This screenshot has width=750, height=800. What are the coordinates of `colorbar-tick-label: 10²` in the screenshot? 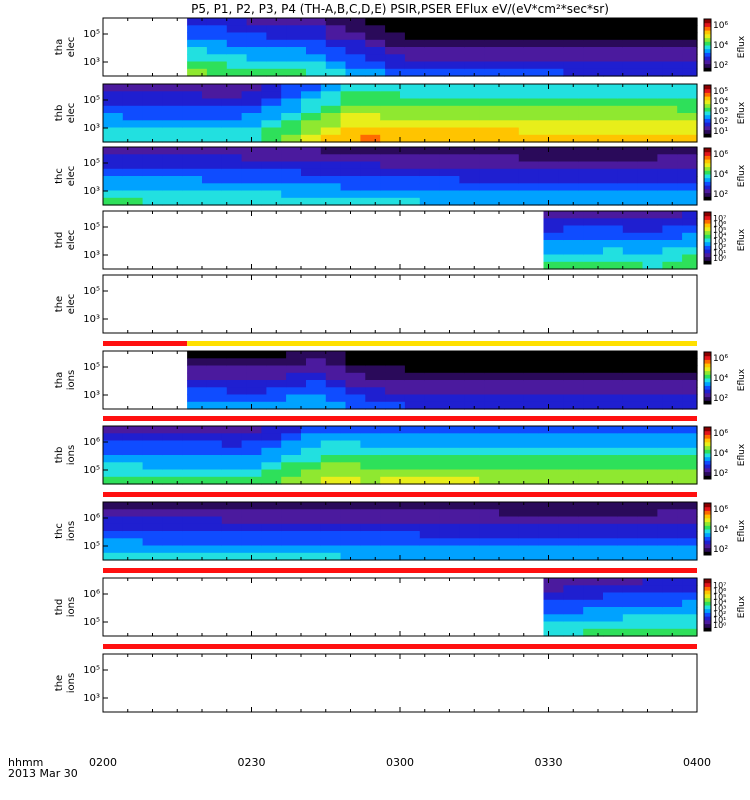 It's located at (720, 195).